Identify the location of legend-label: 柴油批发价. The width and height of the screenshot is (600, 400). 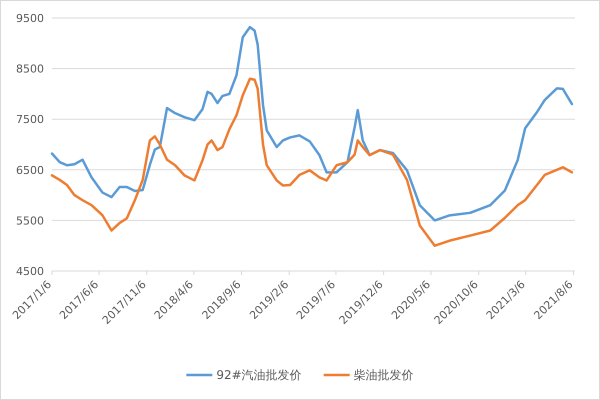
(384, 375).